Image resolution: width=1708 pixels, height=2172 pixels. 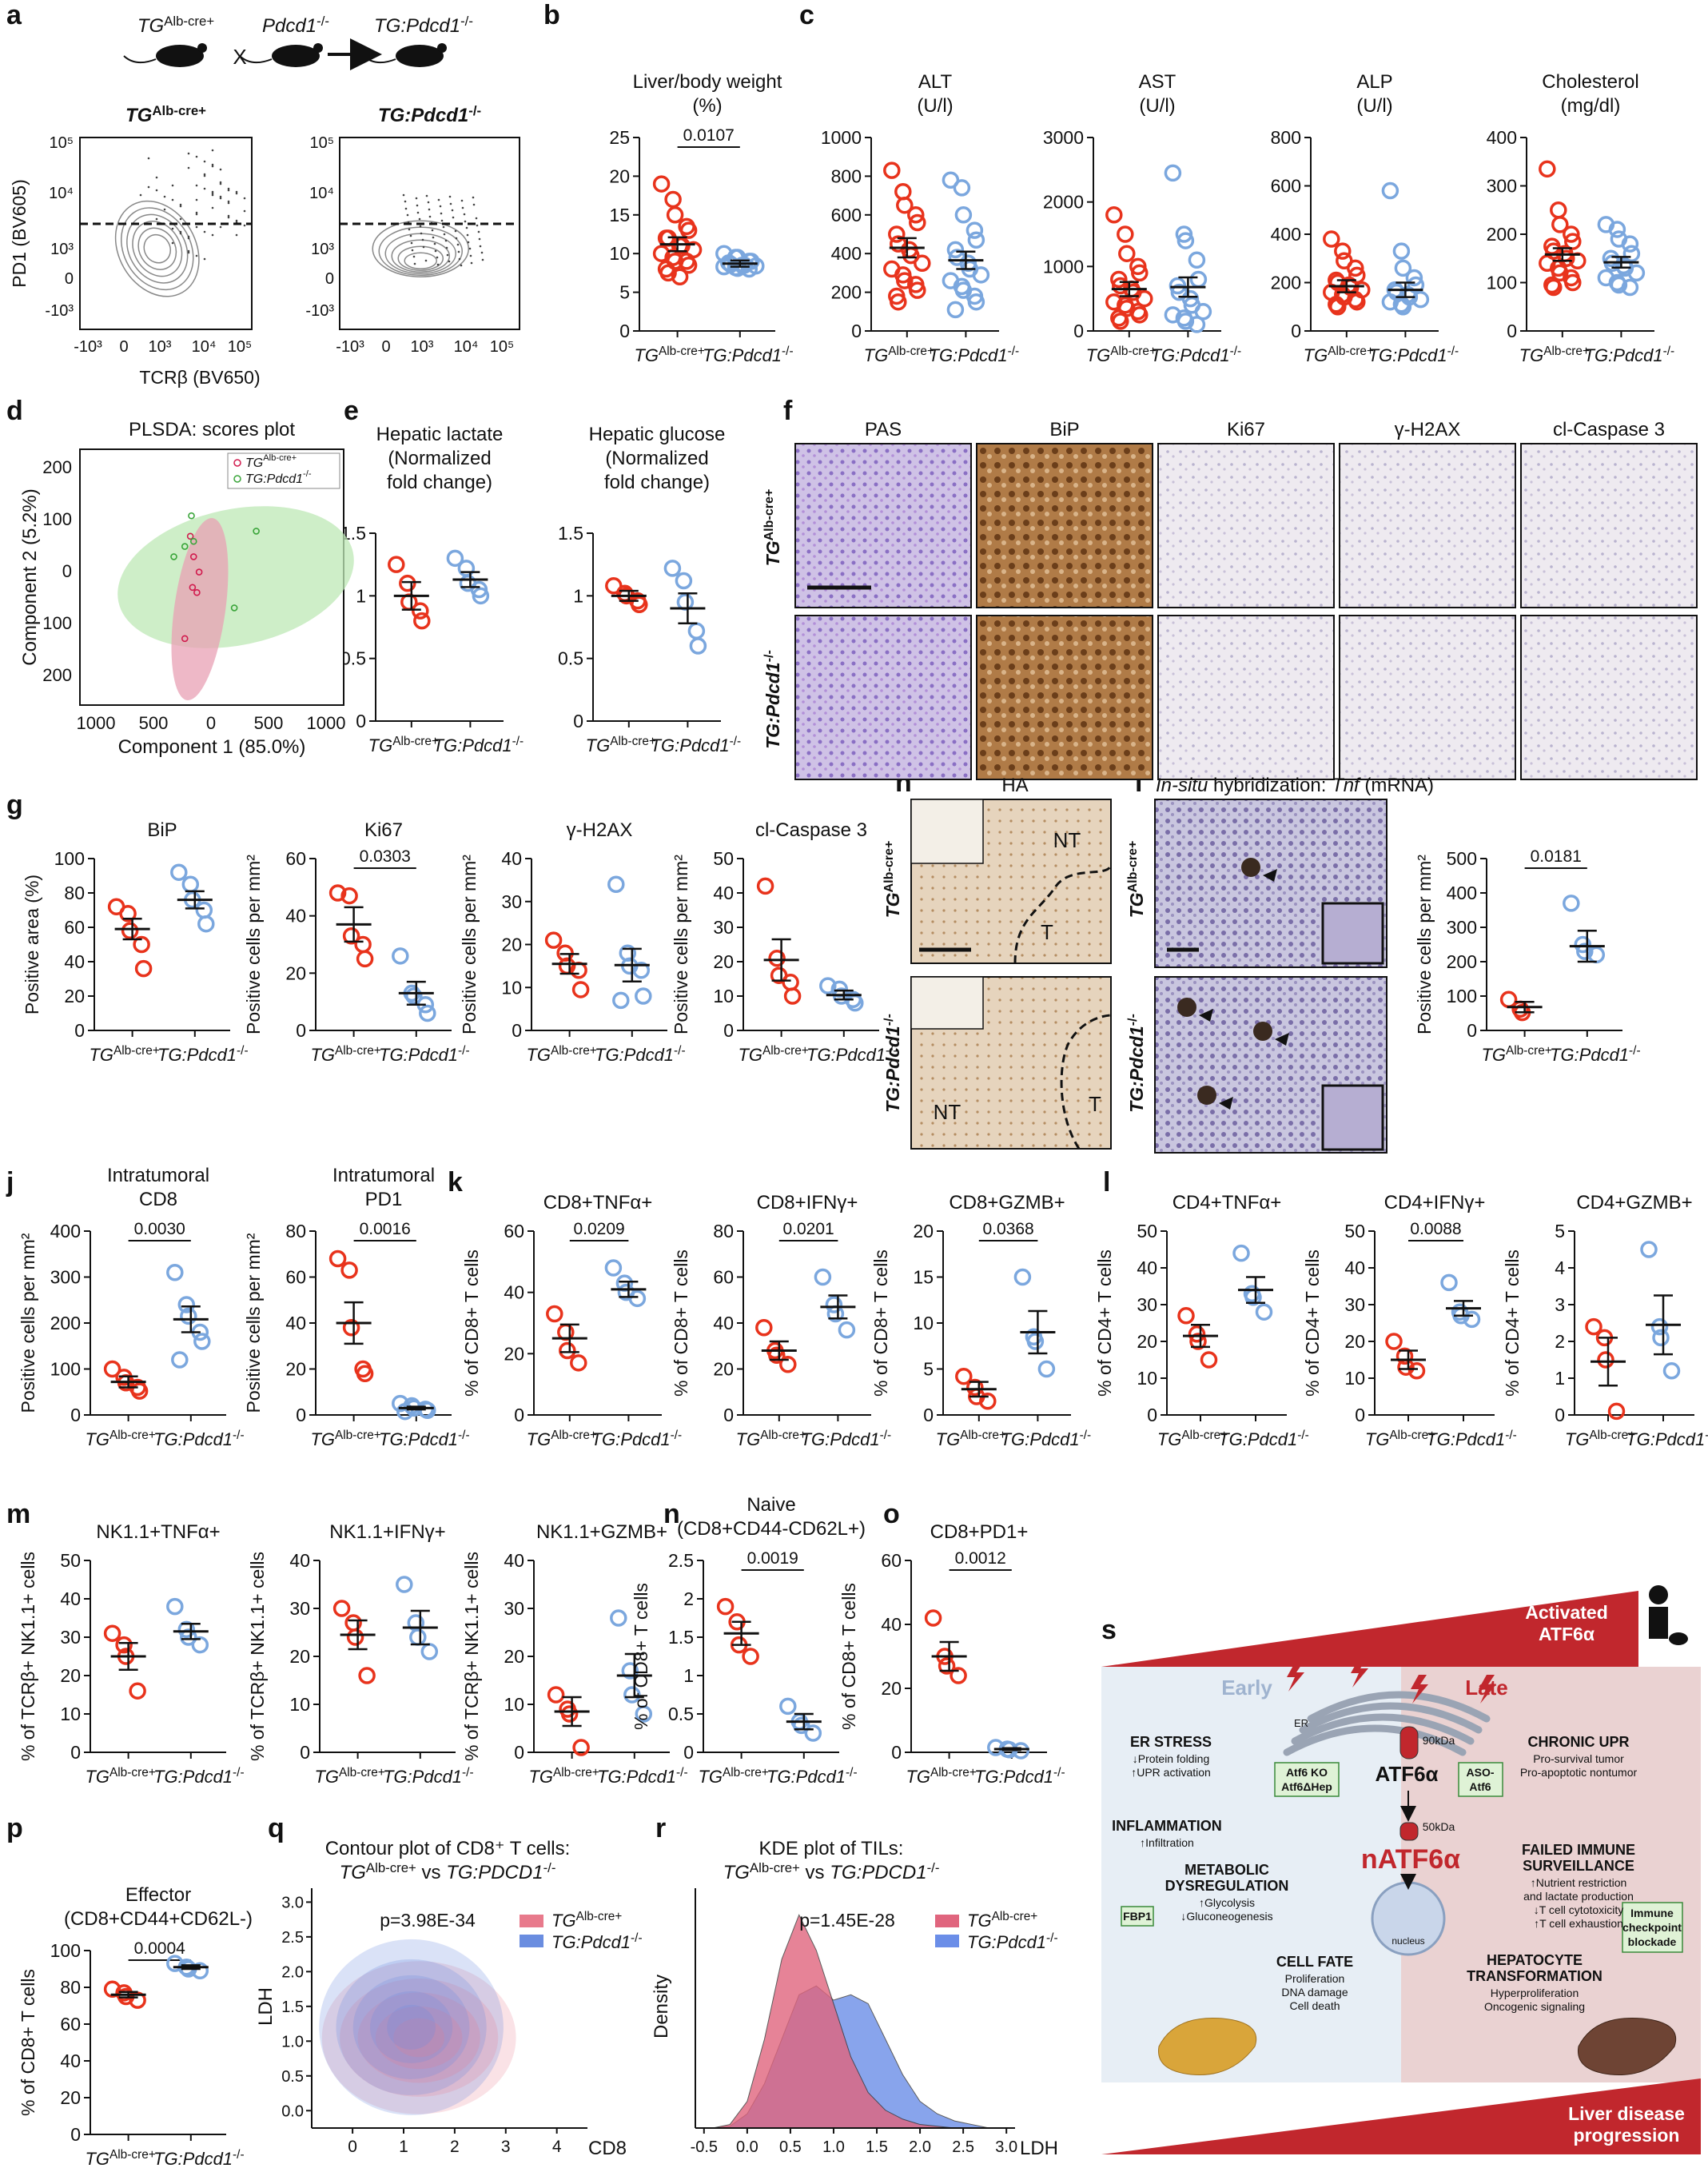 I want to click on mechanism-detail: ↑Infiltration, so click(x=1167, y=1843).